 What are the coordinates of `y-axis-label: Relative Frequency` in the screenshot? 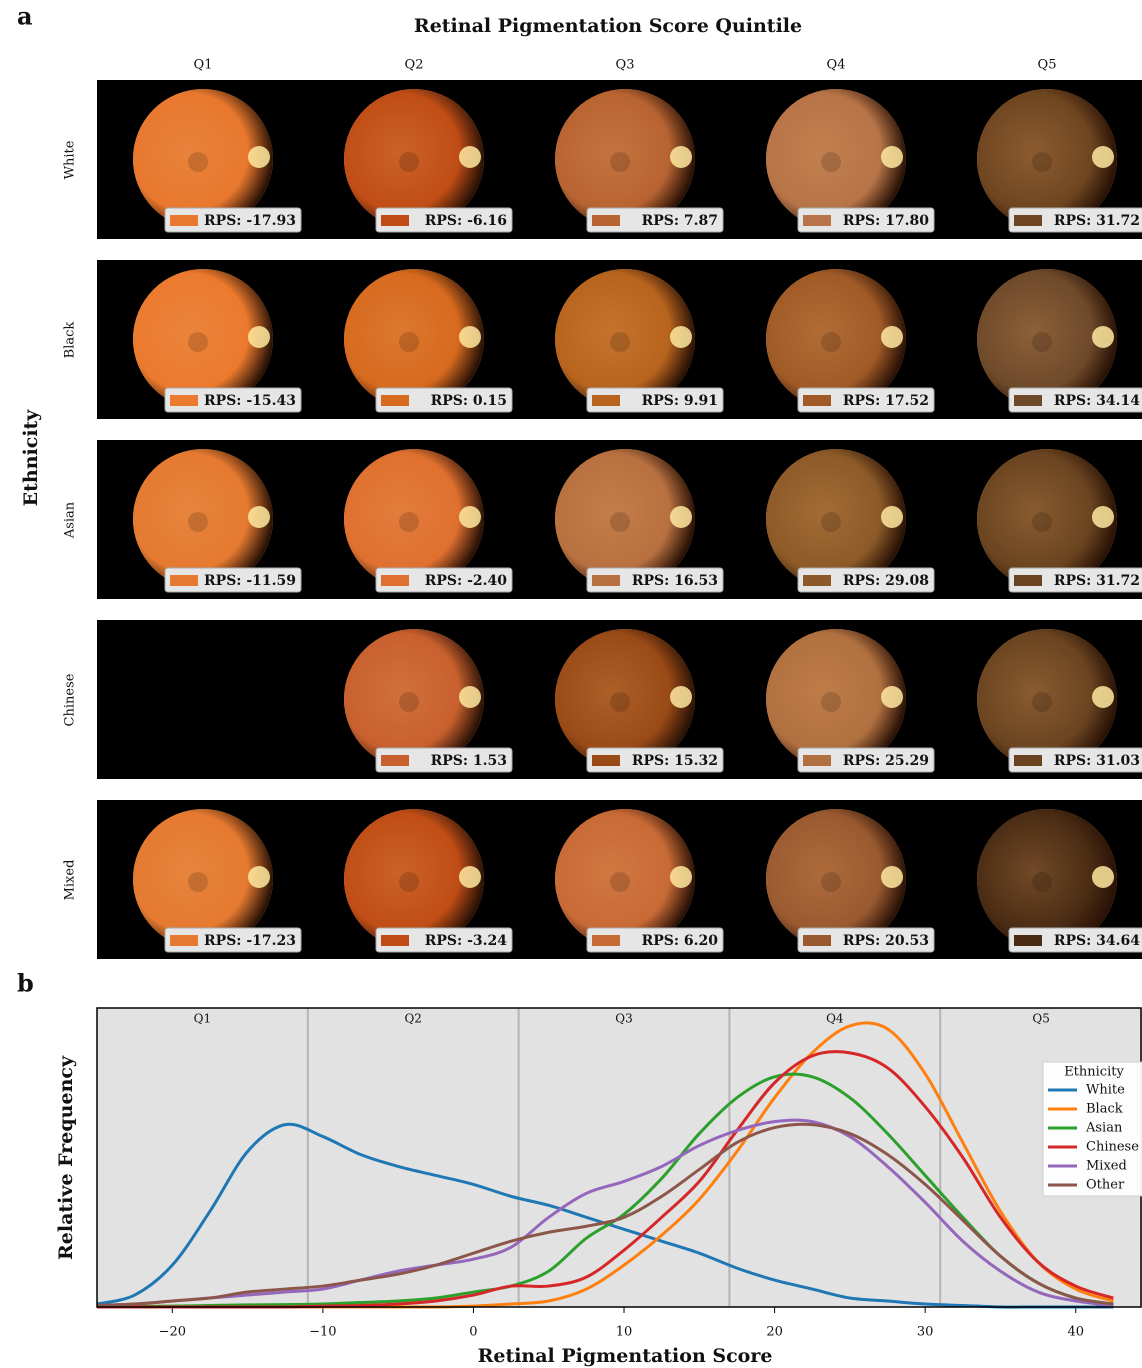 It's located at (66, 1157).